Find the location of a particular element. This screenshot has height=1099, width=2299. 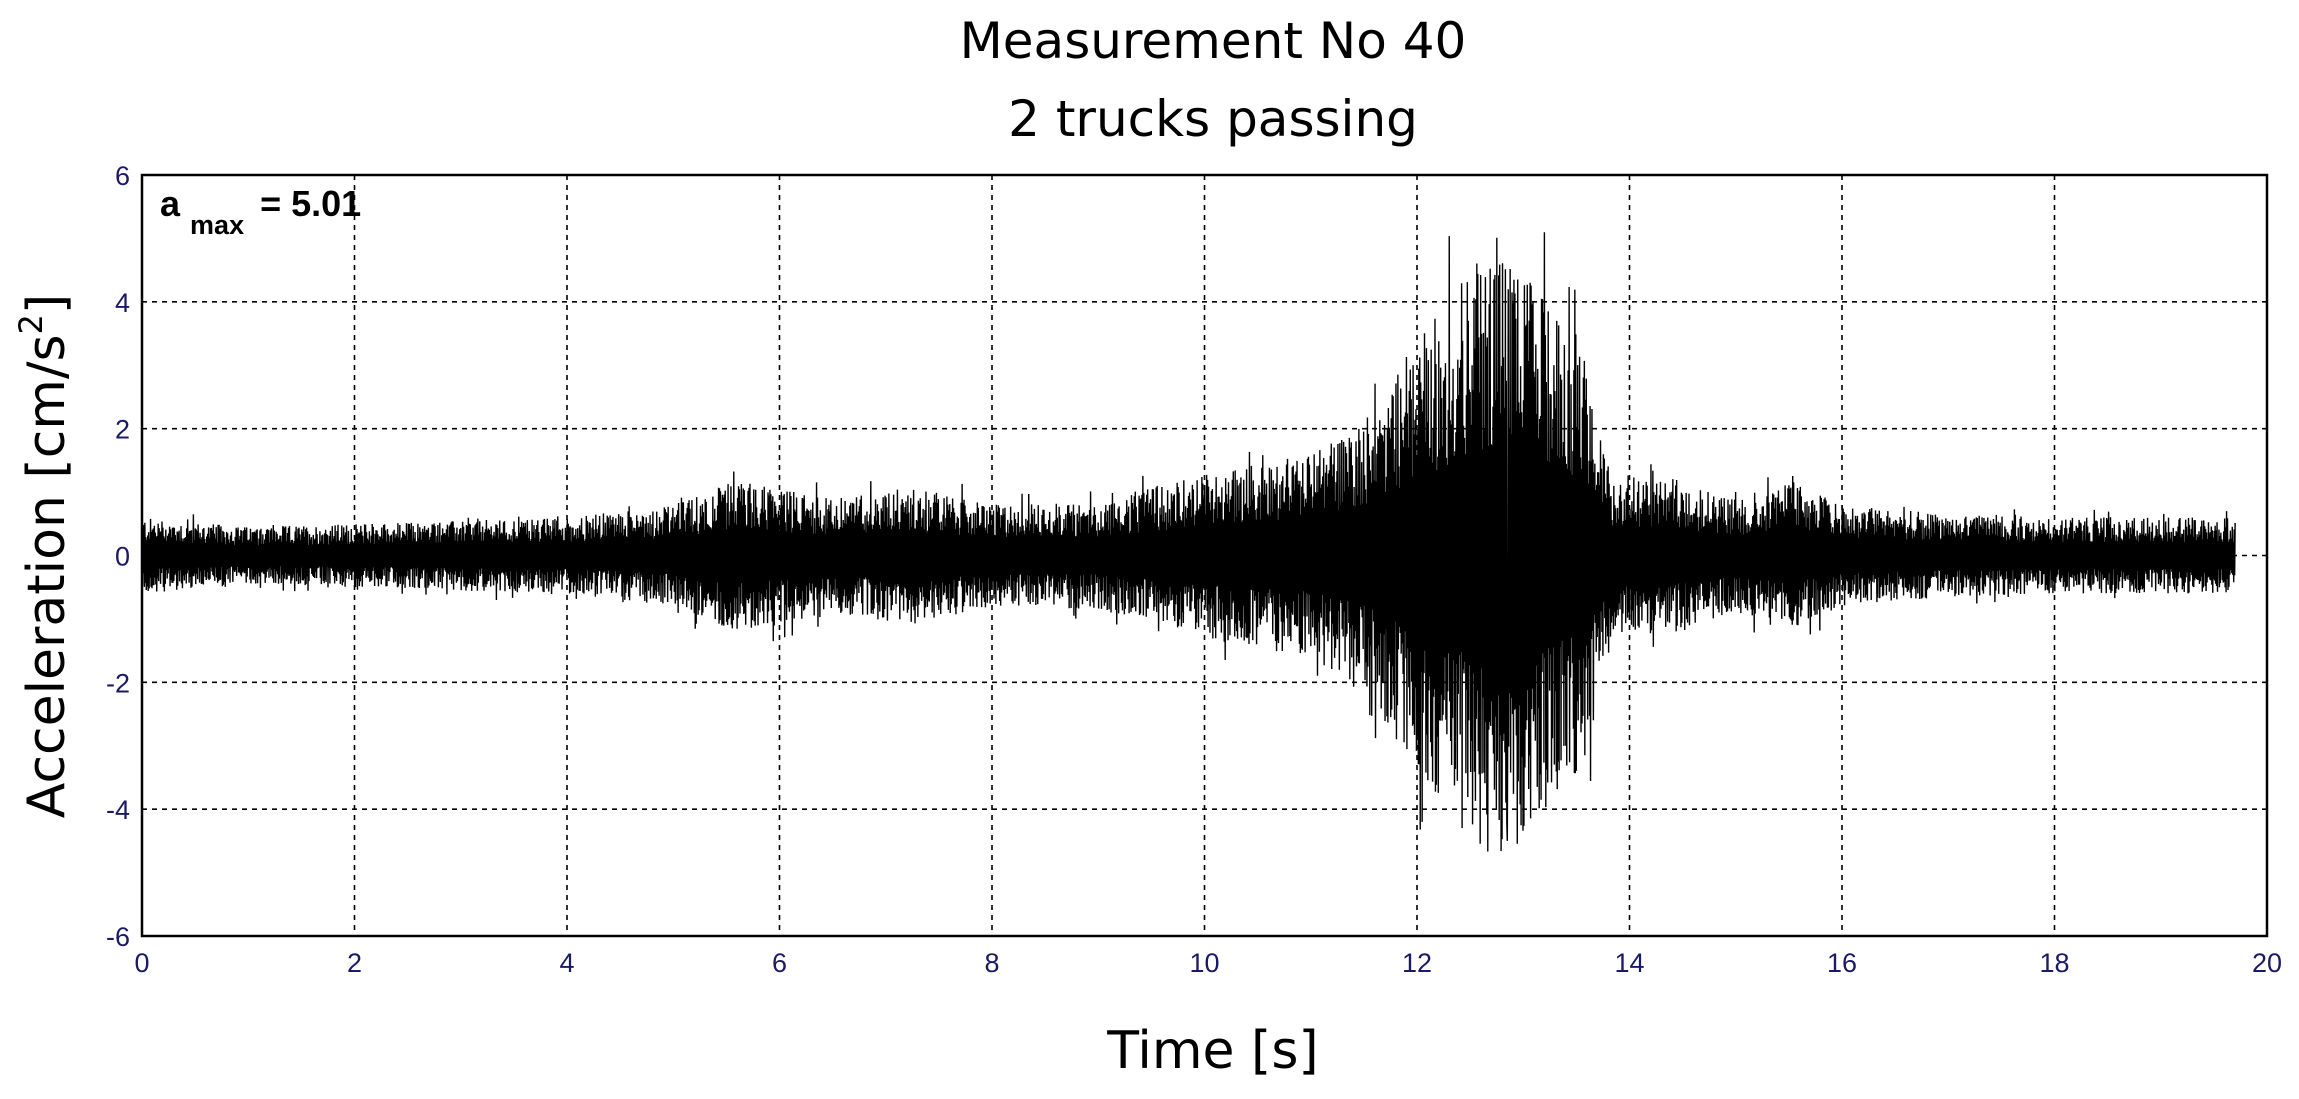

annotation-amax: a max = 5.01 is located at coordinates (260, 212).